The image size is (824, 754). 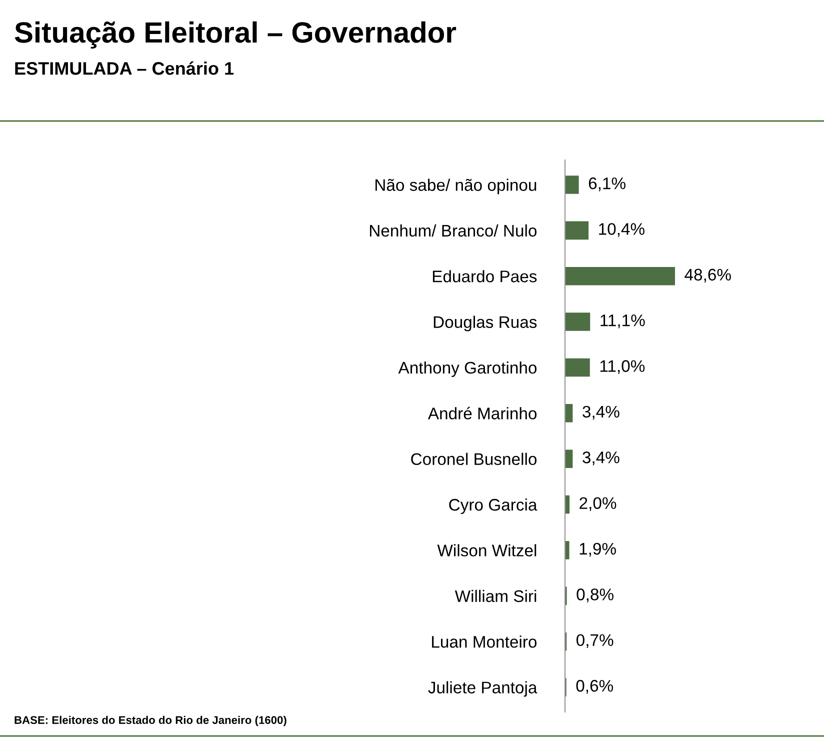 What do you see at coordinates (484, 276) in the screenshot?
I see `y-tick-label: Eduardo Paes` at bounding box center [484, 276].